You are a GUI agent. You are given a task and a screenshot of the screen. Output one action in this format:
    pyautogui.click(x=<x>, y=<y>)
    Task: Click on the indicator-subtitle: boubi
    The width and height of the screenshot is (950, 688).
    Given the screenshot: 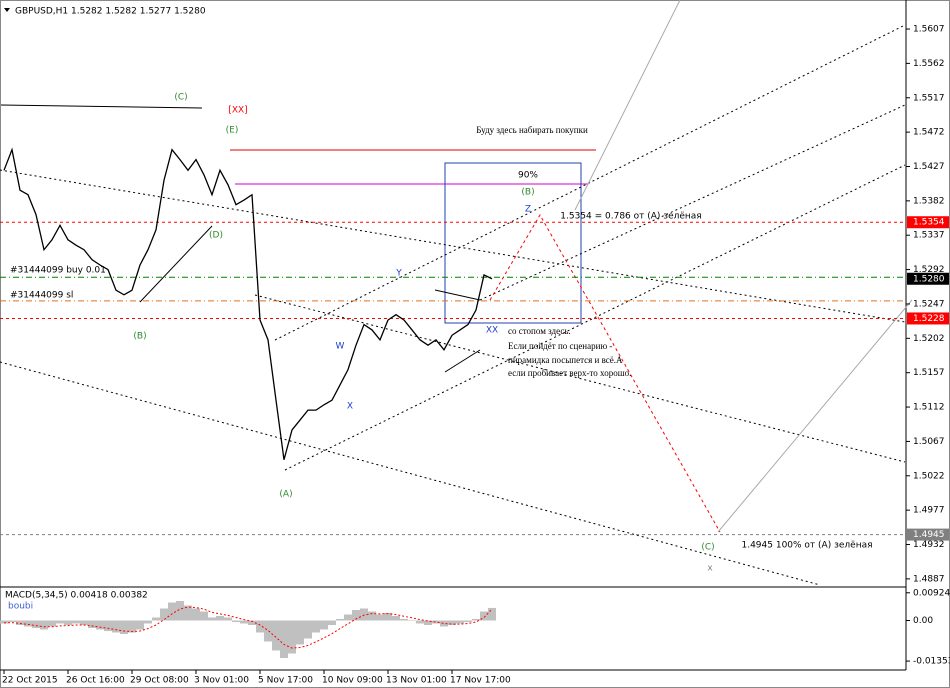 What is the action you would take?
    pyautogui.click(x=20, y=607)
    